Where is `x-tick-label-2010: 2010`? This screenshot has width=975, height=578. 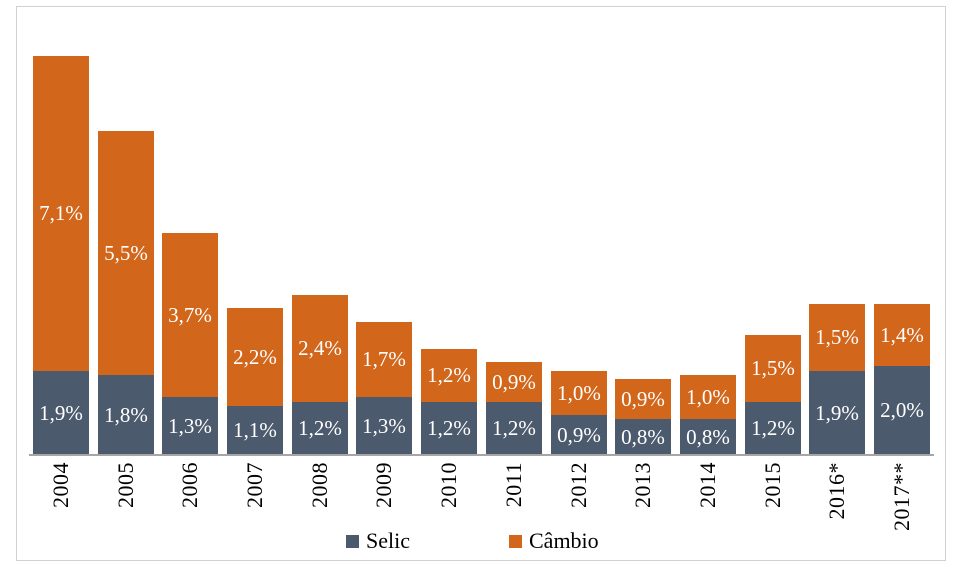
x-tick-label-2010: 2010 is located at coordinates (448, 485).